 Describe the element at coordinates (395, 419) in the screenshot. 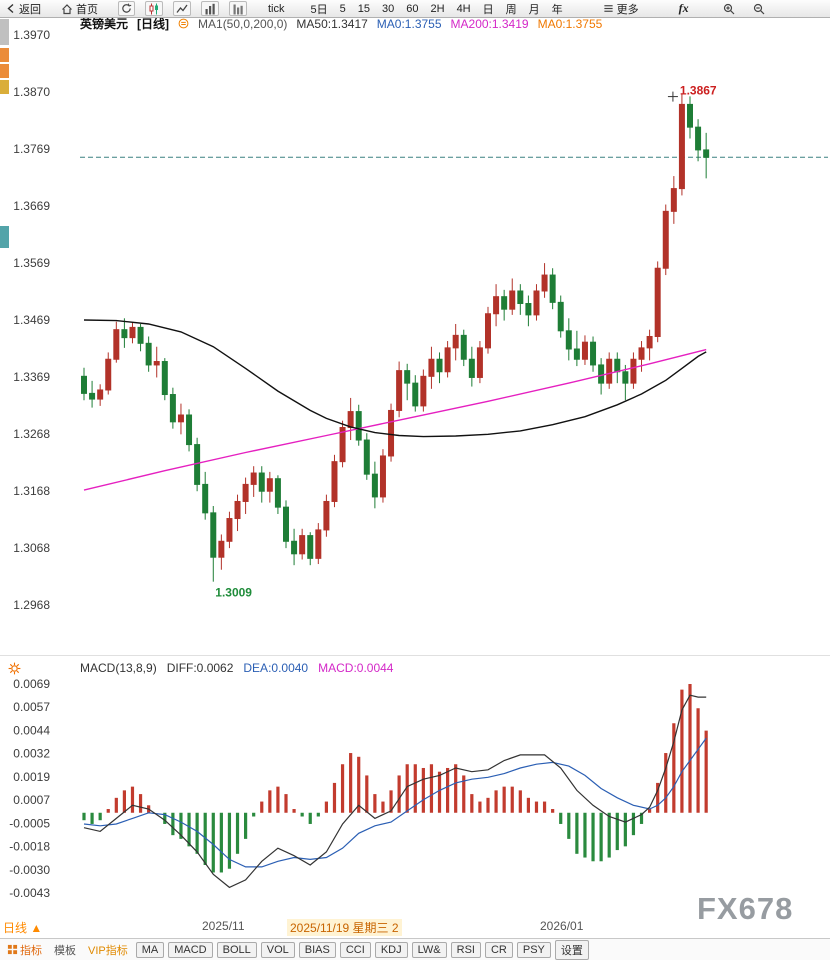

I see `ma200-line` at that location.